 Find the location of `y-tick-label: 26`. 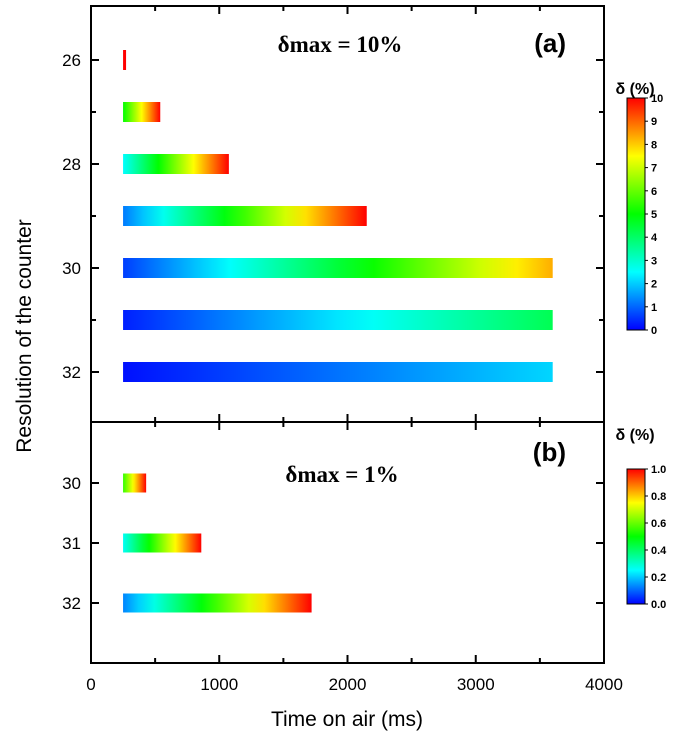

y-tick-label: 26 is located at coordinates (71, 60).